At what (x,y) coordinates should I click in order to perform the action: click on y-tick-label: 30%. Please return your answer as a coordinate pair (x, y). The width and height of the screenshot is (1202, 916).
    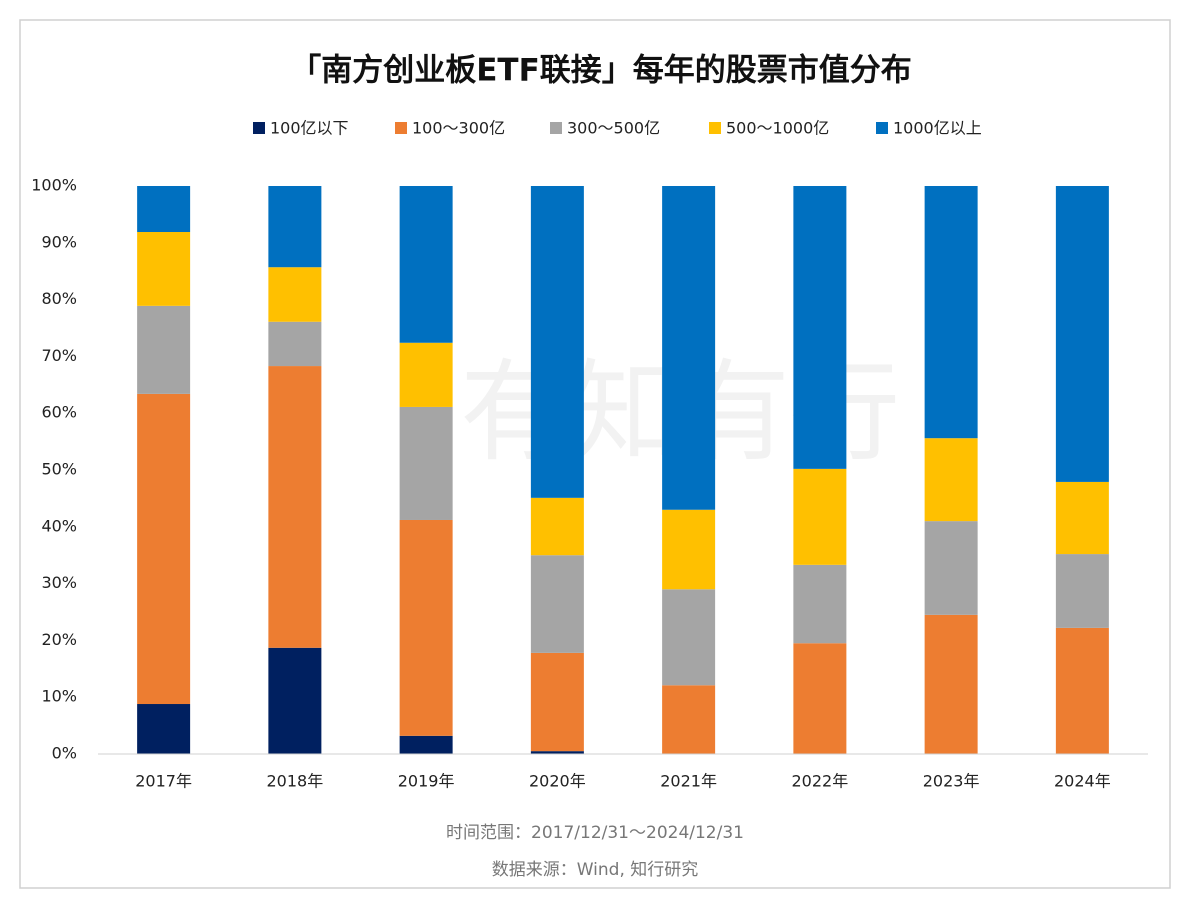
    Looking at the image, I should click on (59, 582).